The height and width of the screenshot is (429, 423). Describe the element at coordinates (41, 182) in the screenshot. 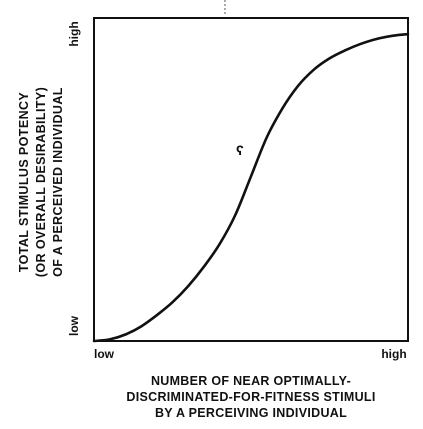

I see `y-axis-label-line-2: (OR OVERALL DESIRABILITY)` at that location.